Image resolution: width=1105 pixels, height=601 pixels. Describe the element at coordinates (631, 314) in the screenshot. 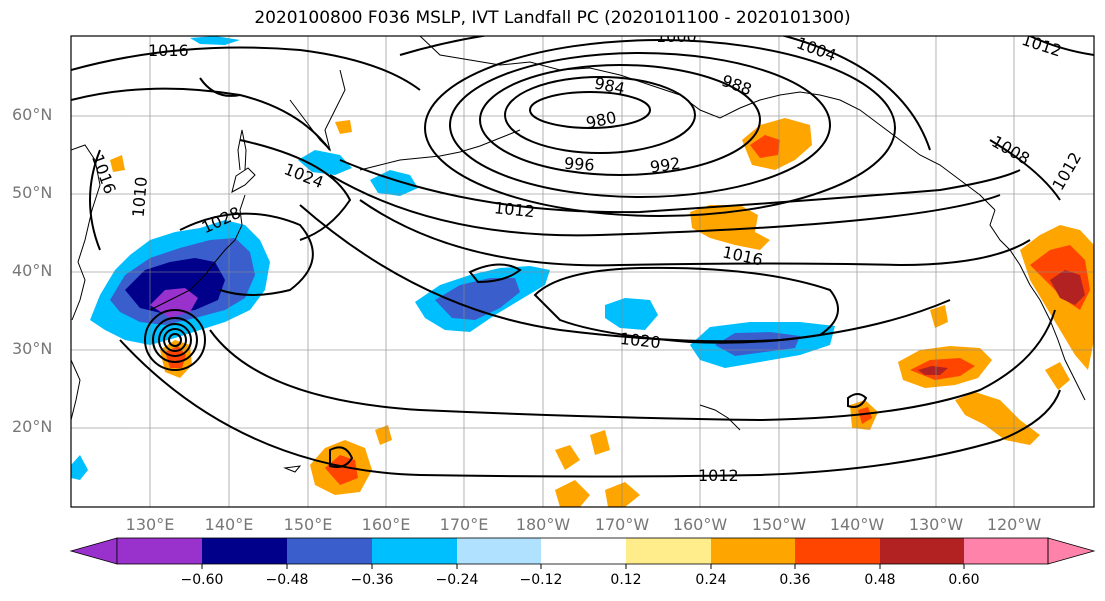

I see `ivt-negative-central` at that location.